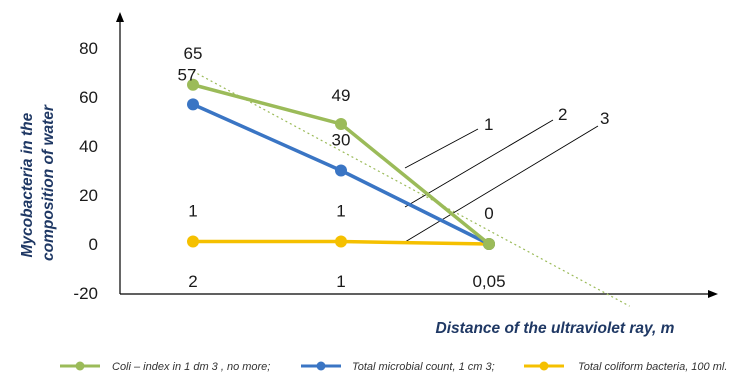 This screenshot has width=738, height=372. What do you see at coordinates (187, 74) in the screenshot?
I see `data-label: 57` at bounding box center [187, 74].